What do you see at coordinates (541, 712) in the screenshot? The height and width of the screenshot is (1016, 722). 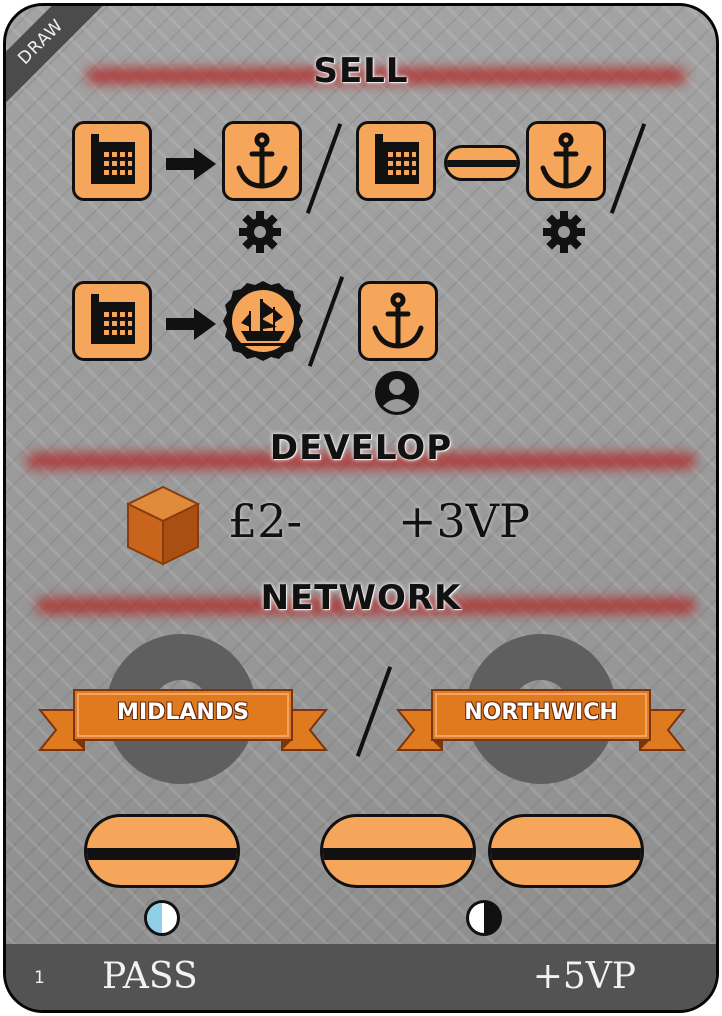 I see `location-northwich: NORTHWICH` at bounding box center [541, 712].